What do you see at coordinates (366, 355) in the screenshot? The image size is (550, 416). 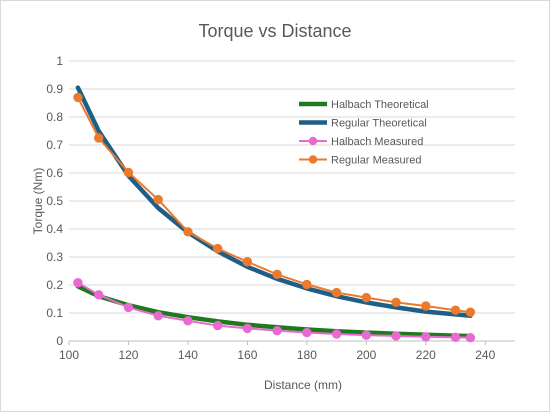 I see `x-tick-label: 200` at bounding box center [366, 355].